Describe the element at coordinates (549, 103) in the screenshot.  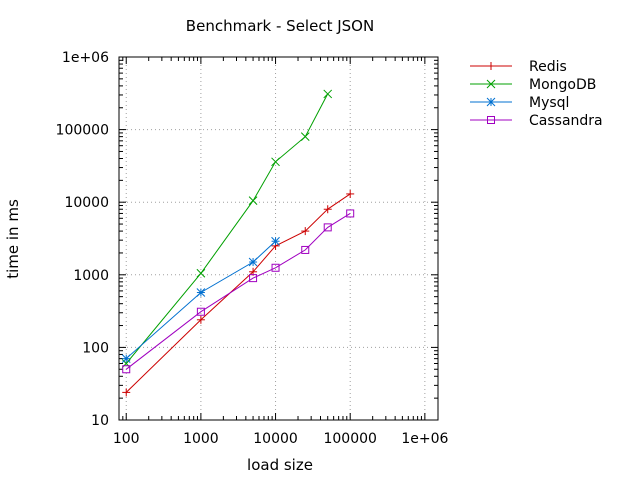
I see `legend-label-mysql: Mysql` at that location.